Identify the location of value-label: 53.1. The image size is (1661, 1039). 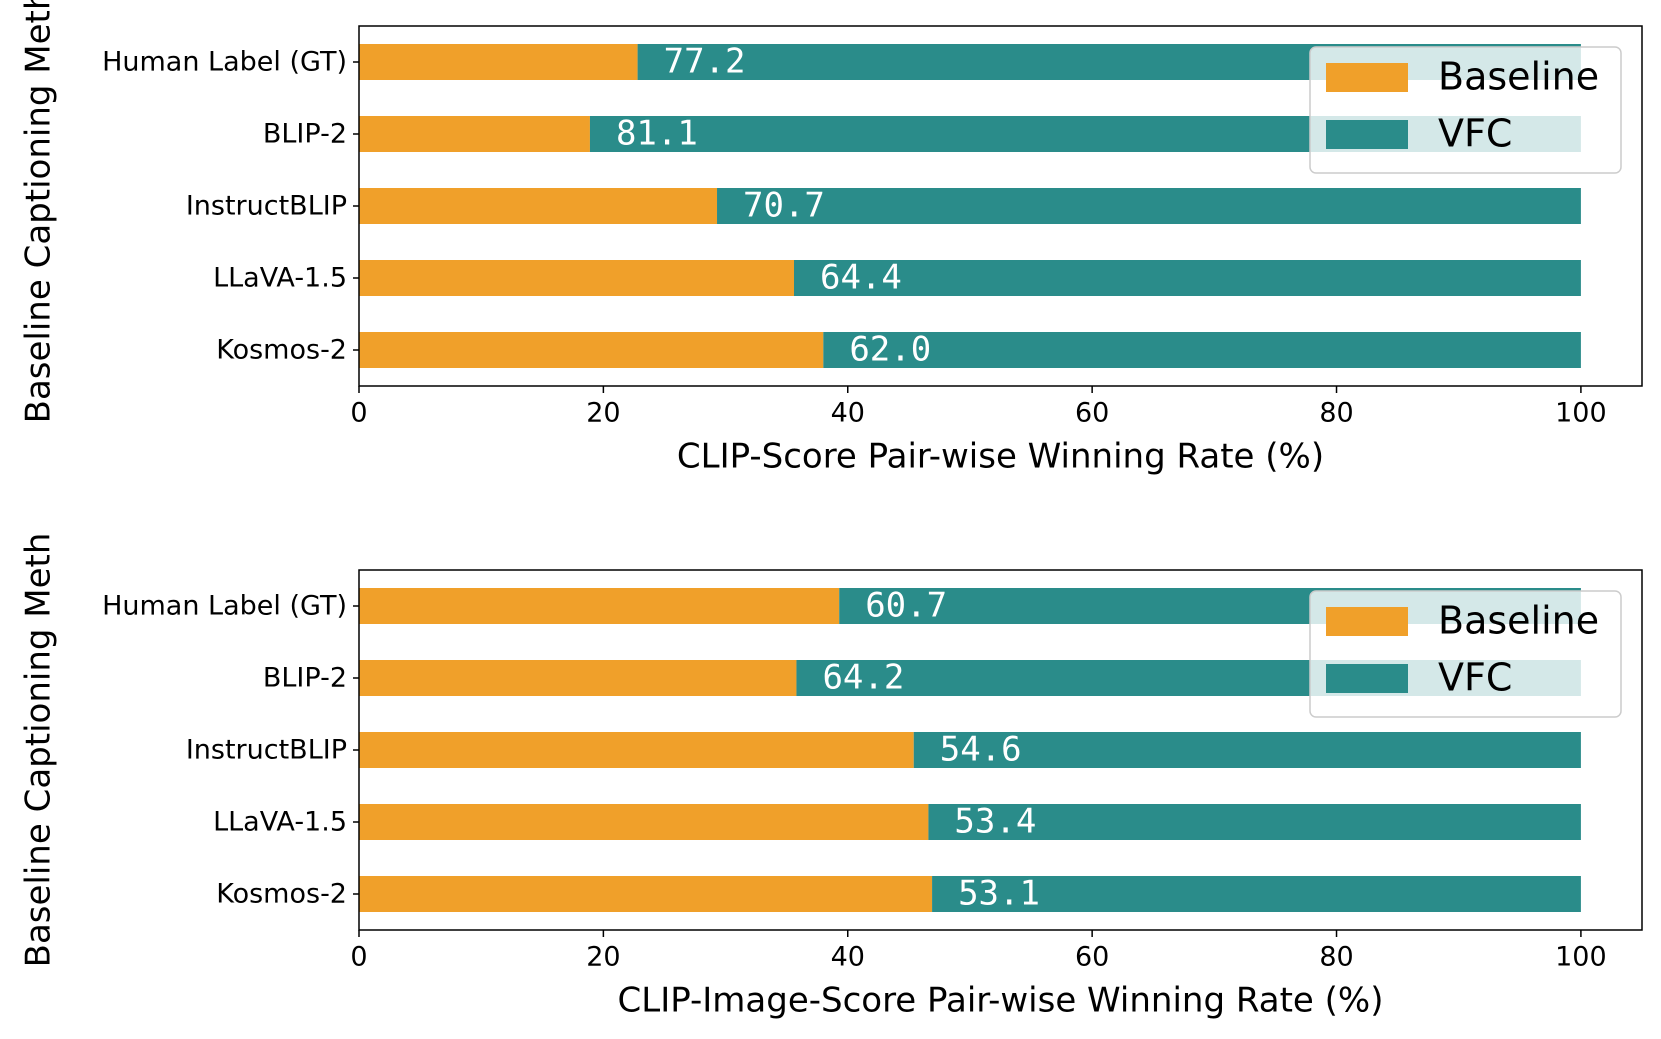
(999, 894).